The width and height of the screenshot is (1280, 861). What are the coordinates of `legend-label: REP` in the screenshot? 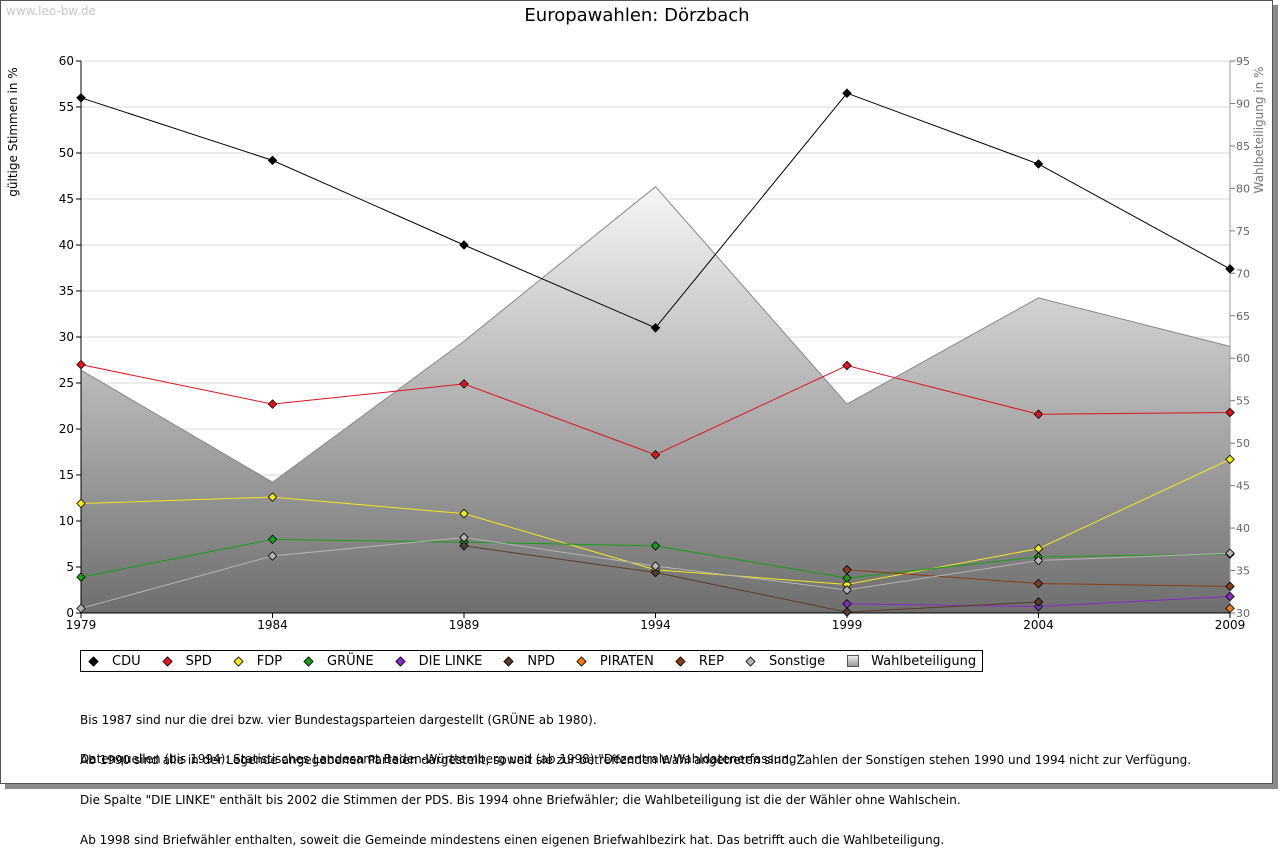 It's located at (711, 661).